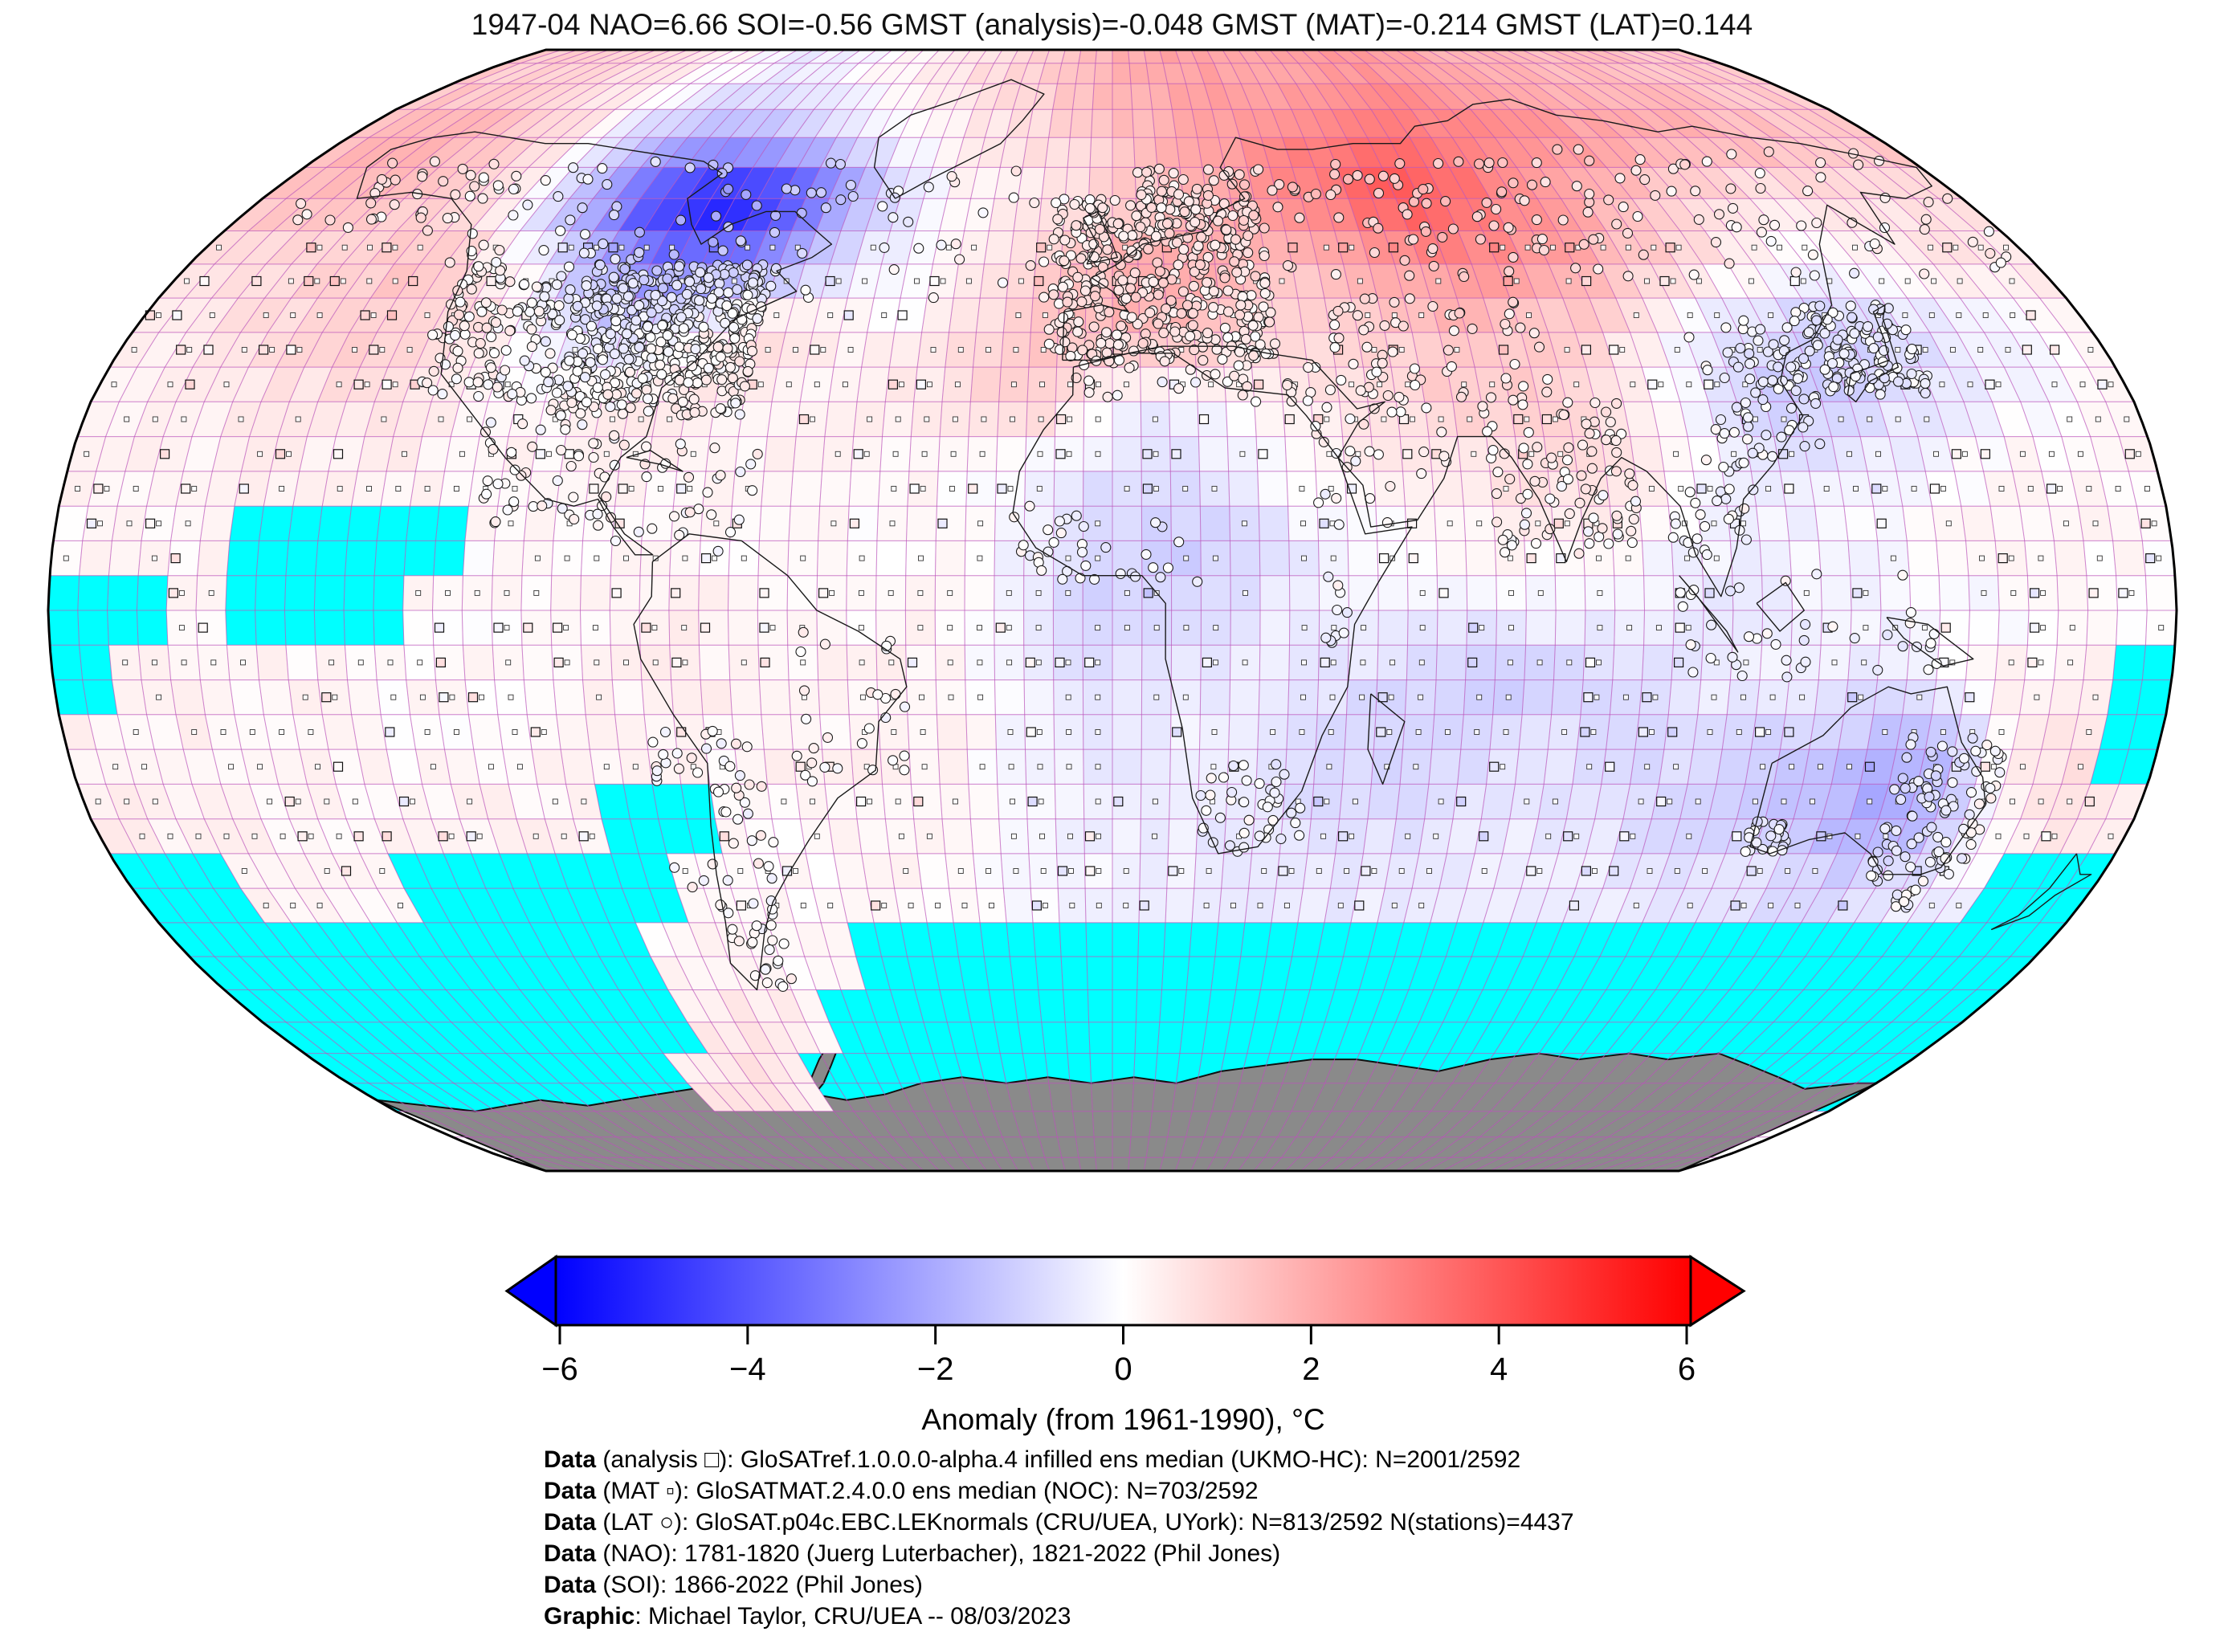 The height and width of the screenshot is (1652, 2224). Describe the element at coordinates (1123, 1369) in the screenshot. I see `colorbar-tick-label: 0` at that location.